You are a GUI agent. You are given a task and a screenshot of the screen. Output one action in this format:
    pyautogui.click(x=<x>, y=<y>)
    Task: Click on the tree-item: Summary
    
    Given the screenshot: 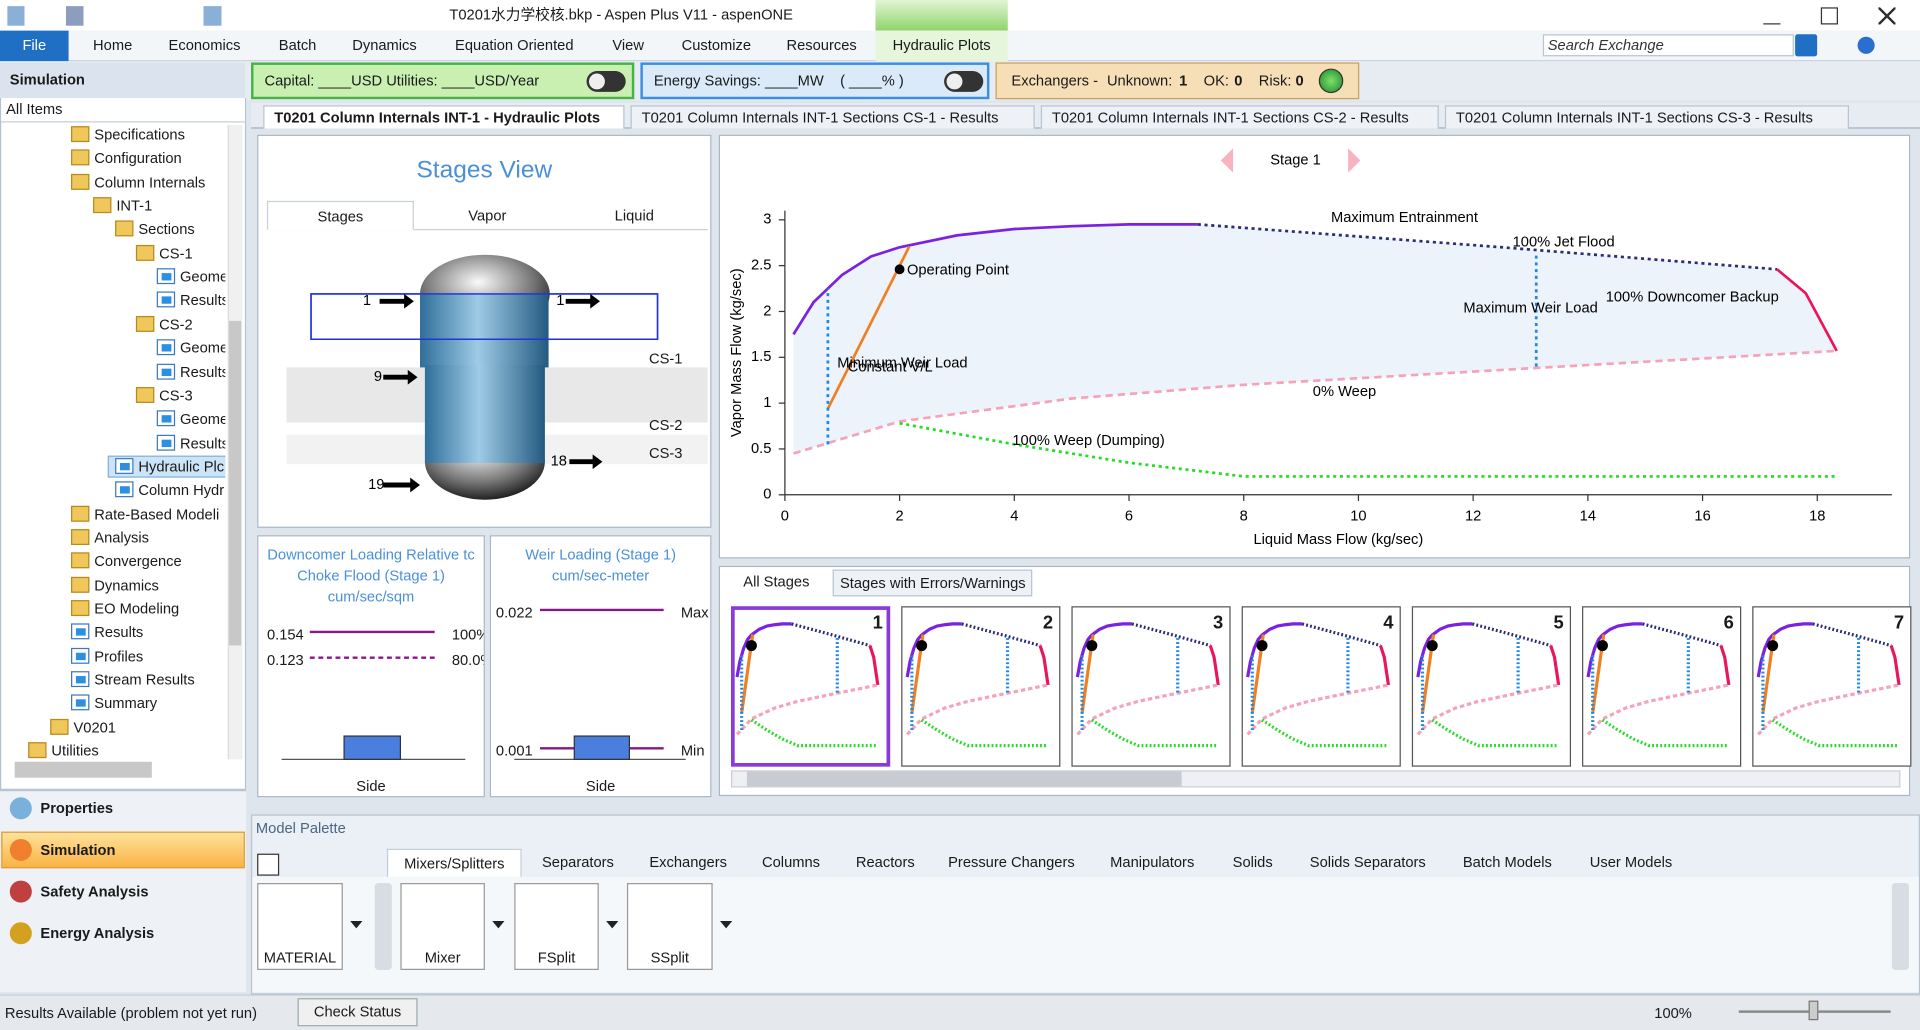 What is the action you would take?
    pyautogui.click(x=126, y=703)
    